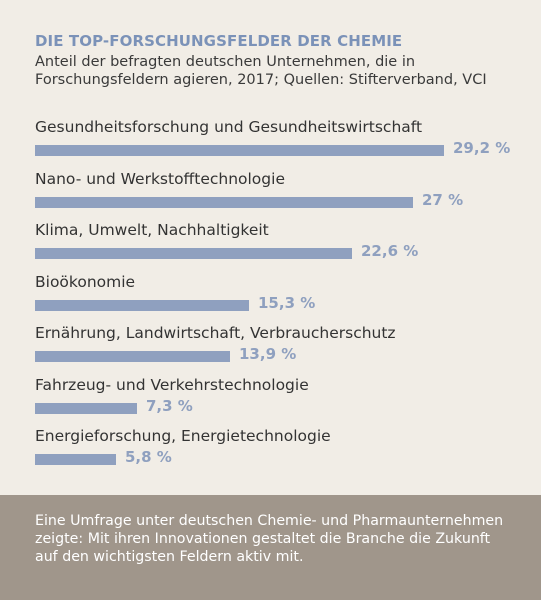  What do you see at coordinates (390, 251) in the screenshot?
I see `value-label: 22,6 %` at bounding box center [390, 251].